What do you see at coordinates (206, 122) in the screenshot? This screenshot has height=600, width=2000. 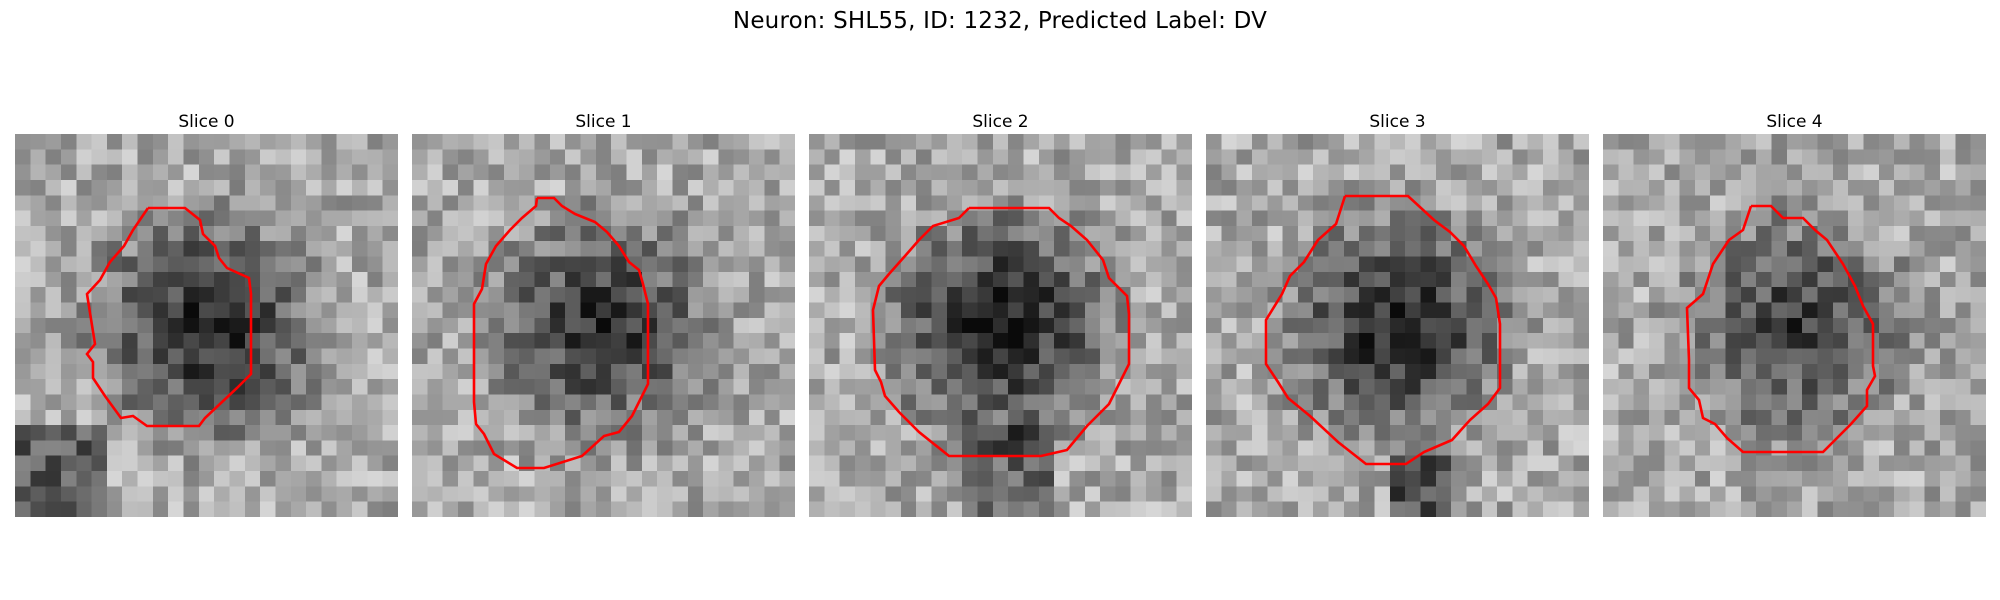 I see `slice-title: Slice 0` at bounding box center [206, 122].